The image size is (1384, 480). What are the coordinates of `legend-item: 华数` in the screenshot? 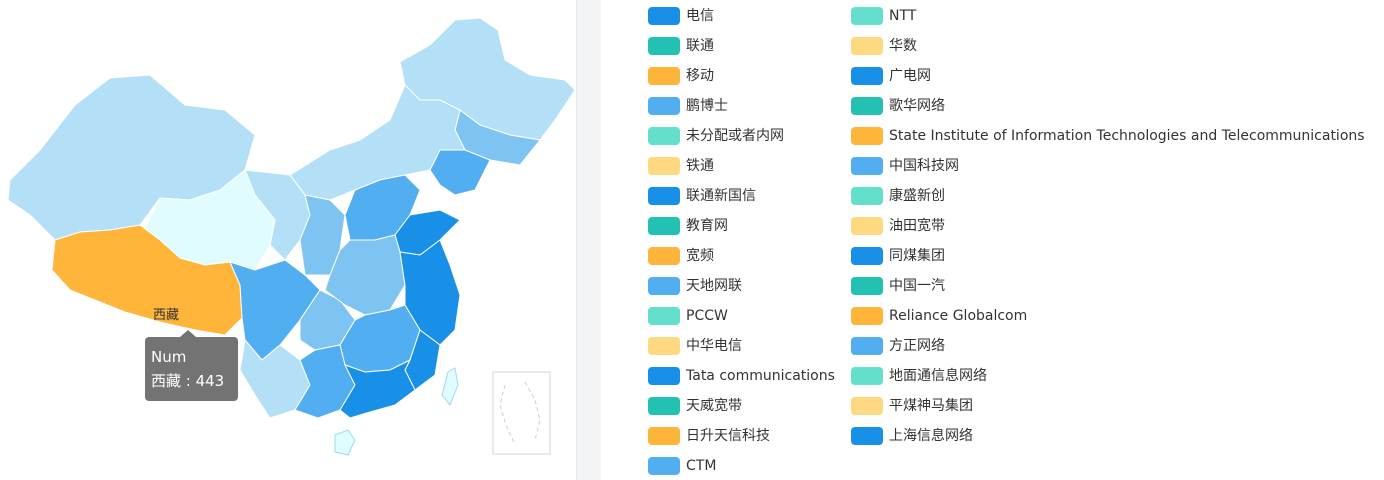 It's located at (884, 46).